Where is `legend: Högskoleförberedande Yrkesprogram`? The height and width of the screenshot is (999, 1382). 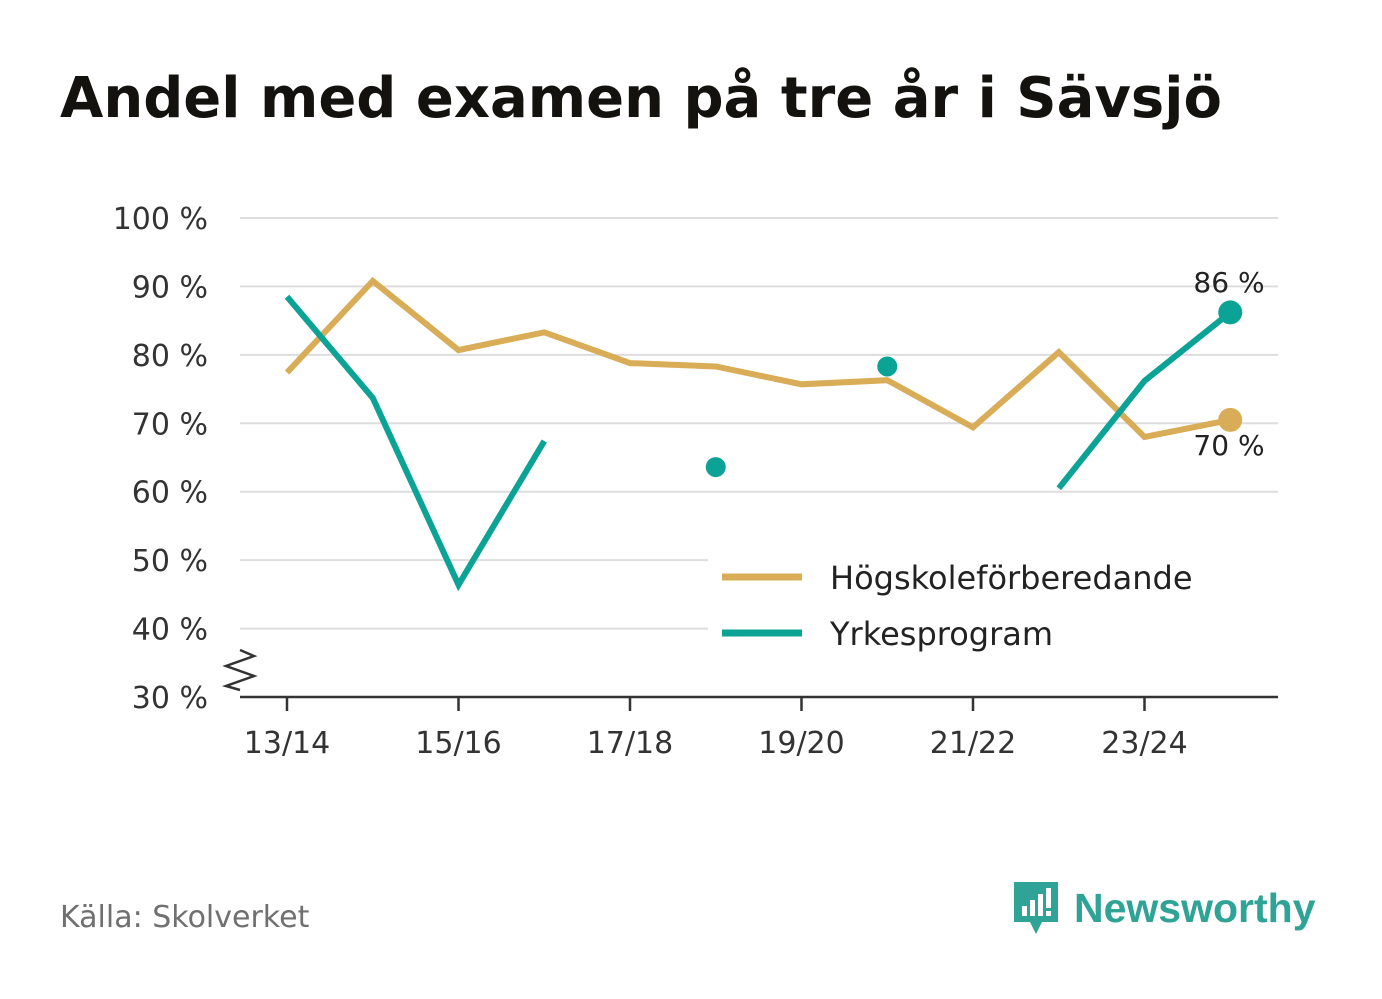 legend: Högskoleförberedande Yrkesprogram is located at coordinates (993, 610).